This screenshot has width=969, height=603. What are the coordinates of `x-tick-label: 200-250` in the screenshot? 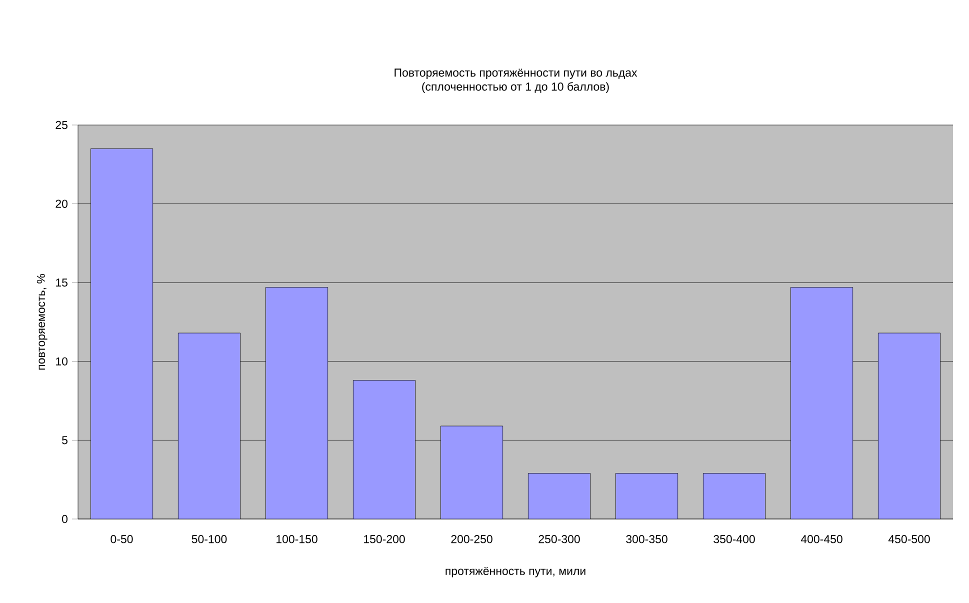 It's located at (471, 539).